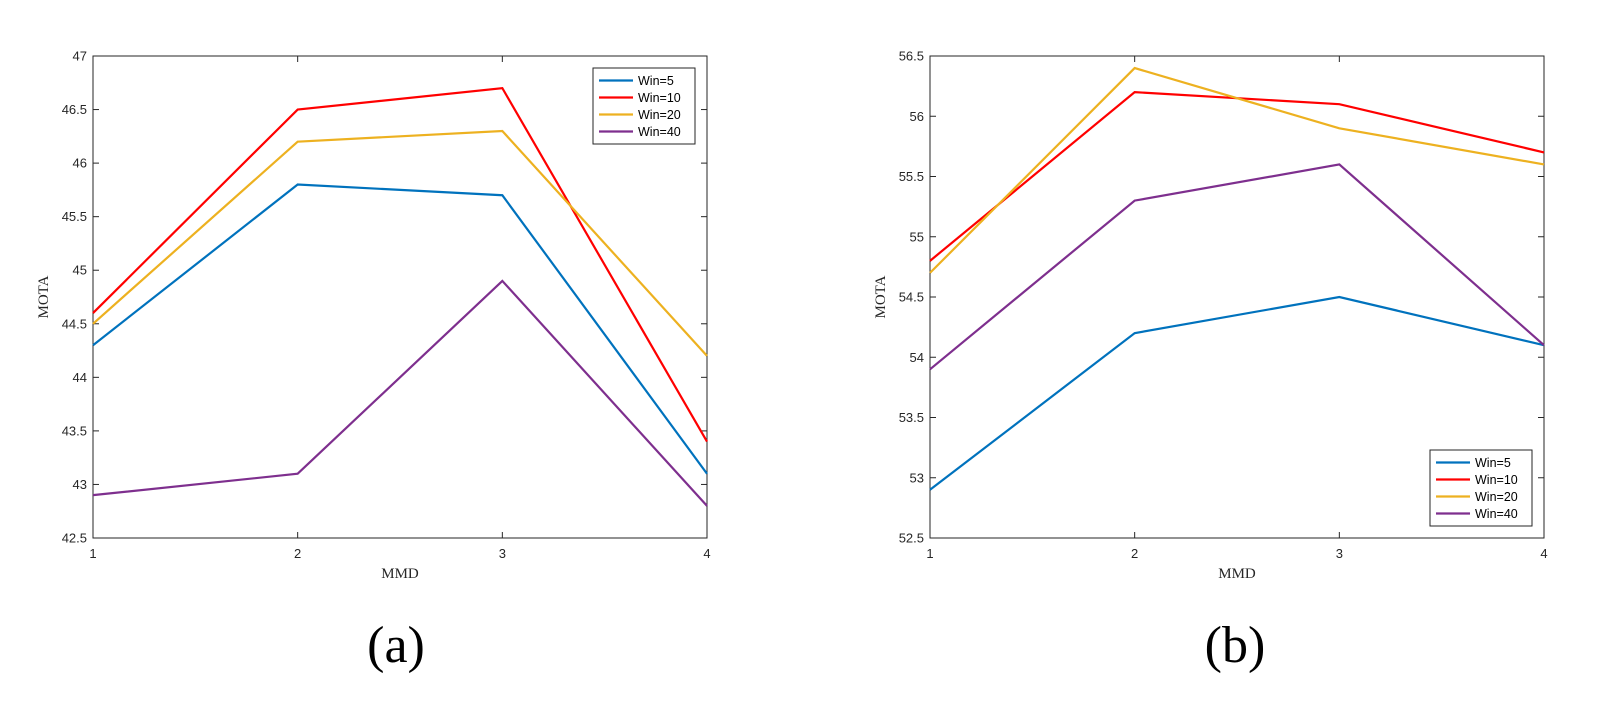 The width and height of the screenshot is (1617, 719). I want to click on caption-b: (b), so click(1235, 645).